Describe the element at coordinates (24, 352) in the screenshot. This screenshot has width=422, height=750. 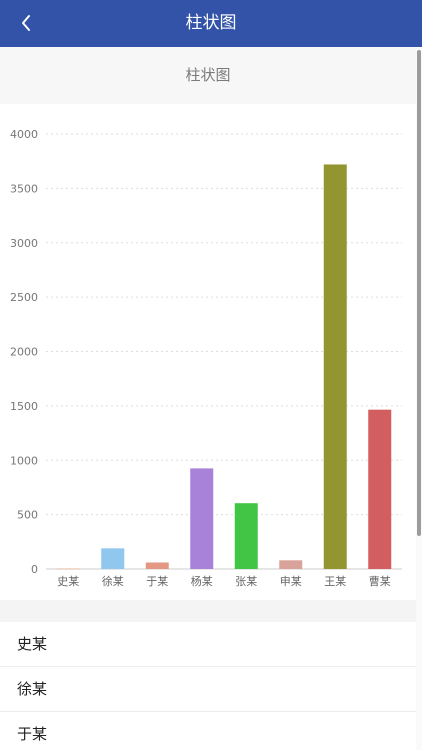
I see `y-tick-label: 2000` at that location.